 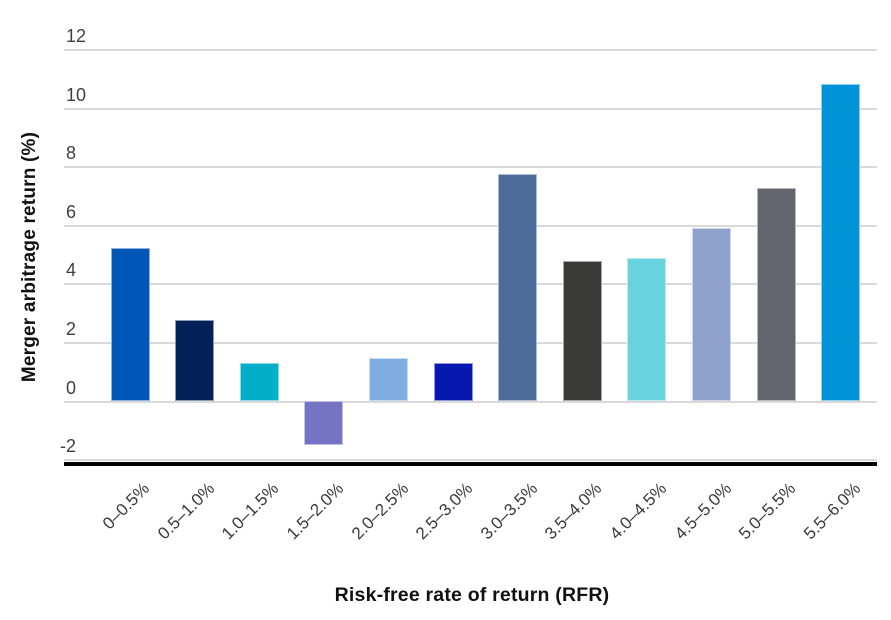 I want to click on y-tick-label: 2, so click(x=71, y=329).